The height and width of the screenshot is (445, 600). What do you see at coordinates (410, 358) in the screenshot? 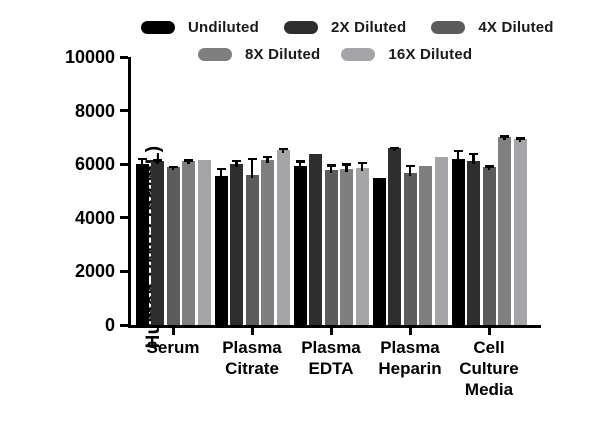
I see `x-category-label: Plasma Heparin` at bounding box center [410, 358].